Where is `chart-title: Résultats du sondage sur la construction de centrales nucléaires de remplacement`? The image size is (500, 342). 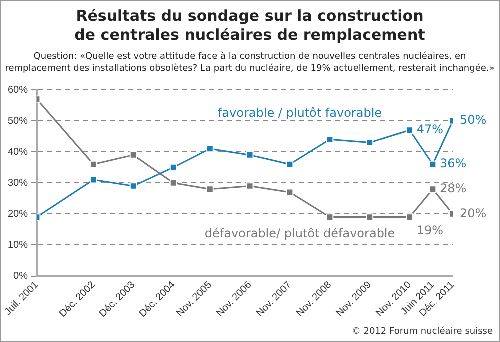 chart-title: Résultats du sondage sur la construction de centrales nucléaires de remplacement is located at coordinates (250, 26).